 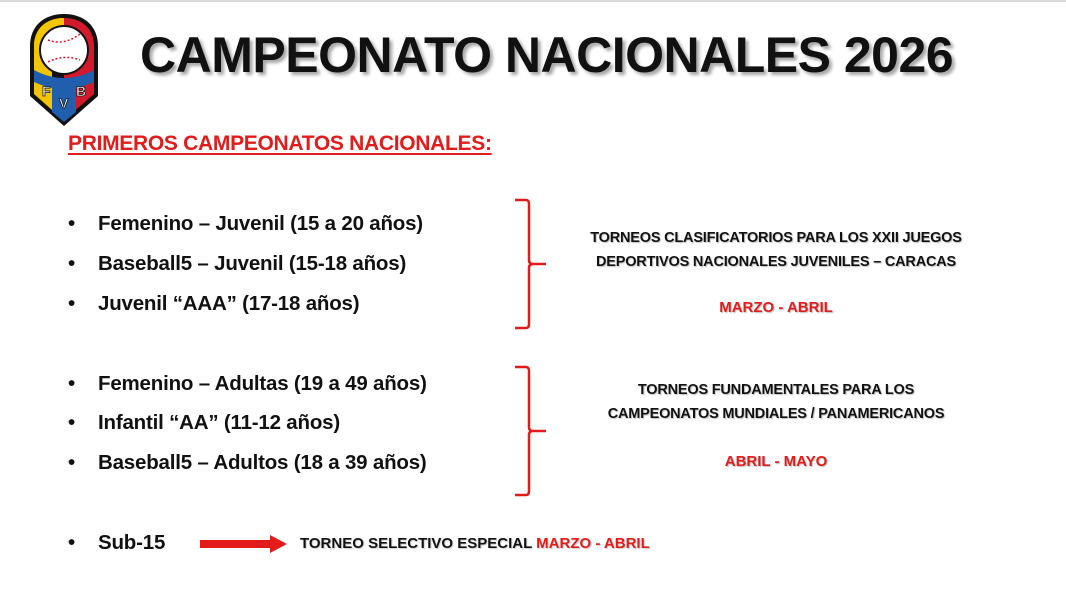 What do you see at coordinates (547, 55) in the screenshot?
I see `page-title: CAMPEONATO NACIONALES 2026` at bounding box center [547, 55].